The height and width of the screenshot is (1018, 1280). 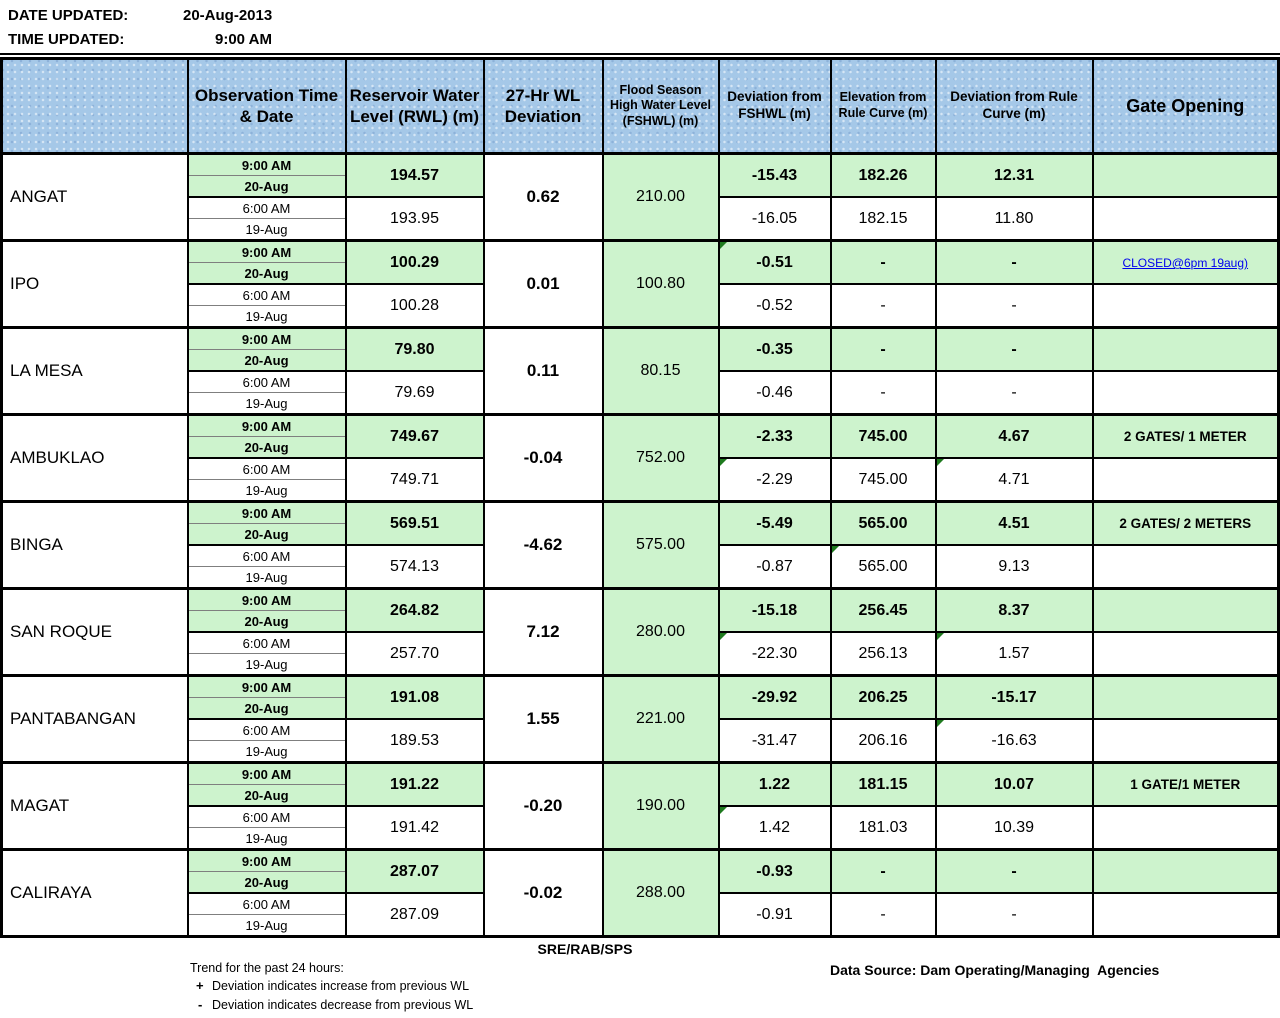 What do you see at coordinates (1014, 106) in the screenshot?
I see `header-dev-rule-curve: Deviation from Rule Curve (m)` at bounding box center [1014, 106].